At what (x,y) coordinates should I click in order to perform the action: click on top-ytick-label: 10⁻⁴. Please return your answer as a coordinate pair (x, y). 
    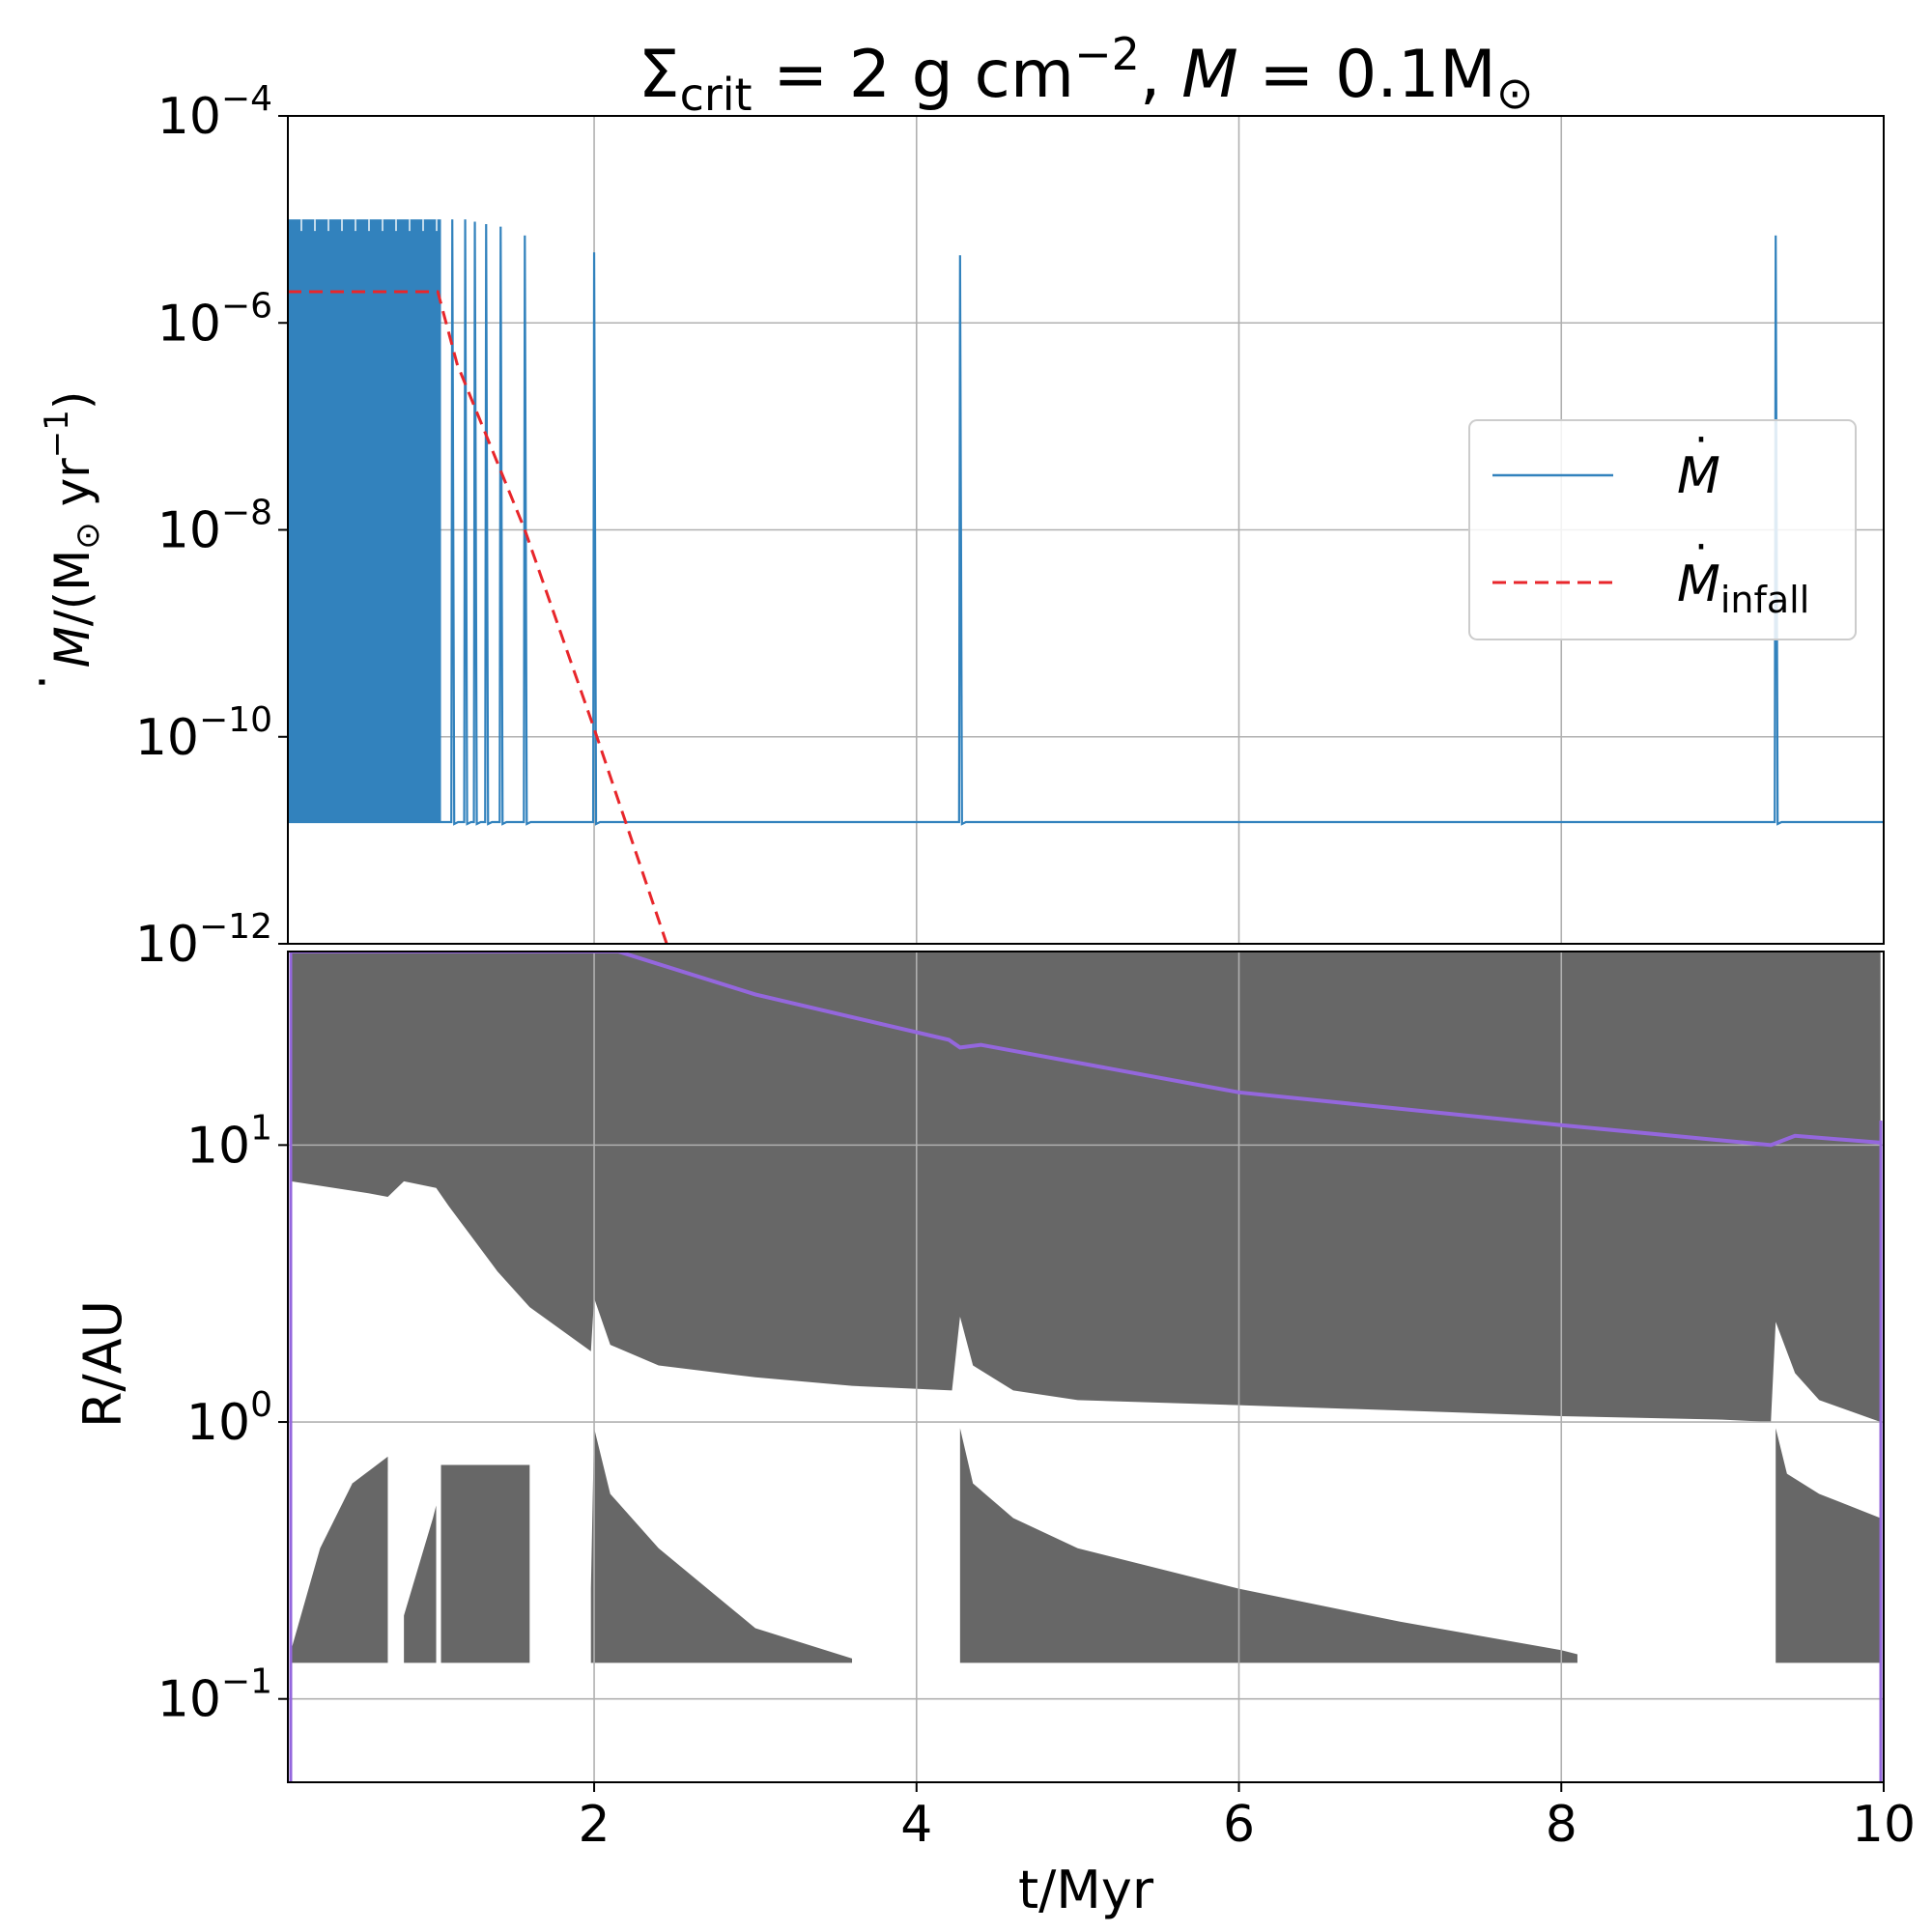
    Looking at the image, I should click on (214, 112).